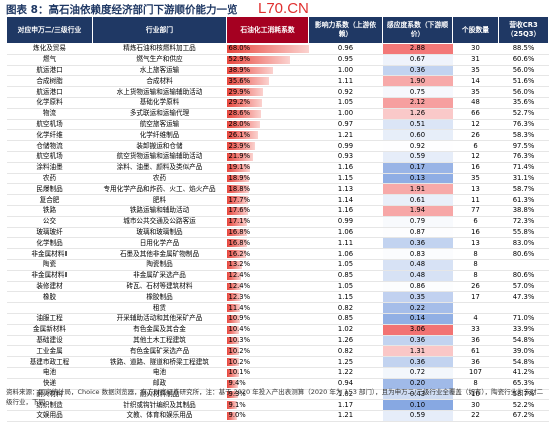 The width and height of the screenshot is (550, 422). What do you see at coordinates (277, 287) in the screenshot?
I see `table-row: 装修建材 砖瓦、石材等建筑材料 12.4% 1.05 0.86 26 57.0%` at bounding box center [277, 287].